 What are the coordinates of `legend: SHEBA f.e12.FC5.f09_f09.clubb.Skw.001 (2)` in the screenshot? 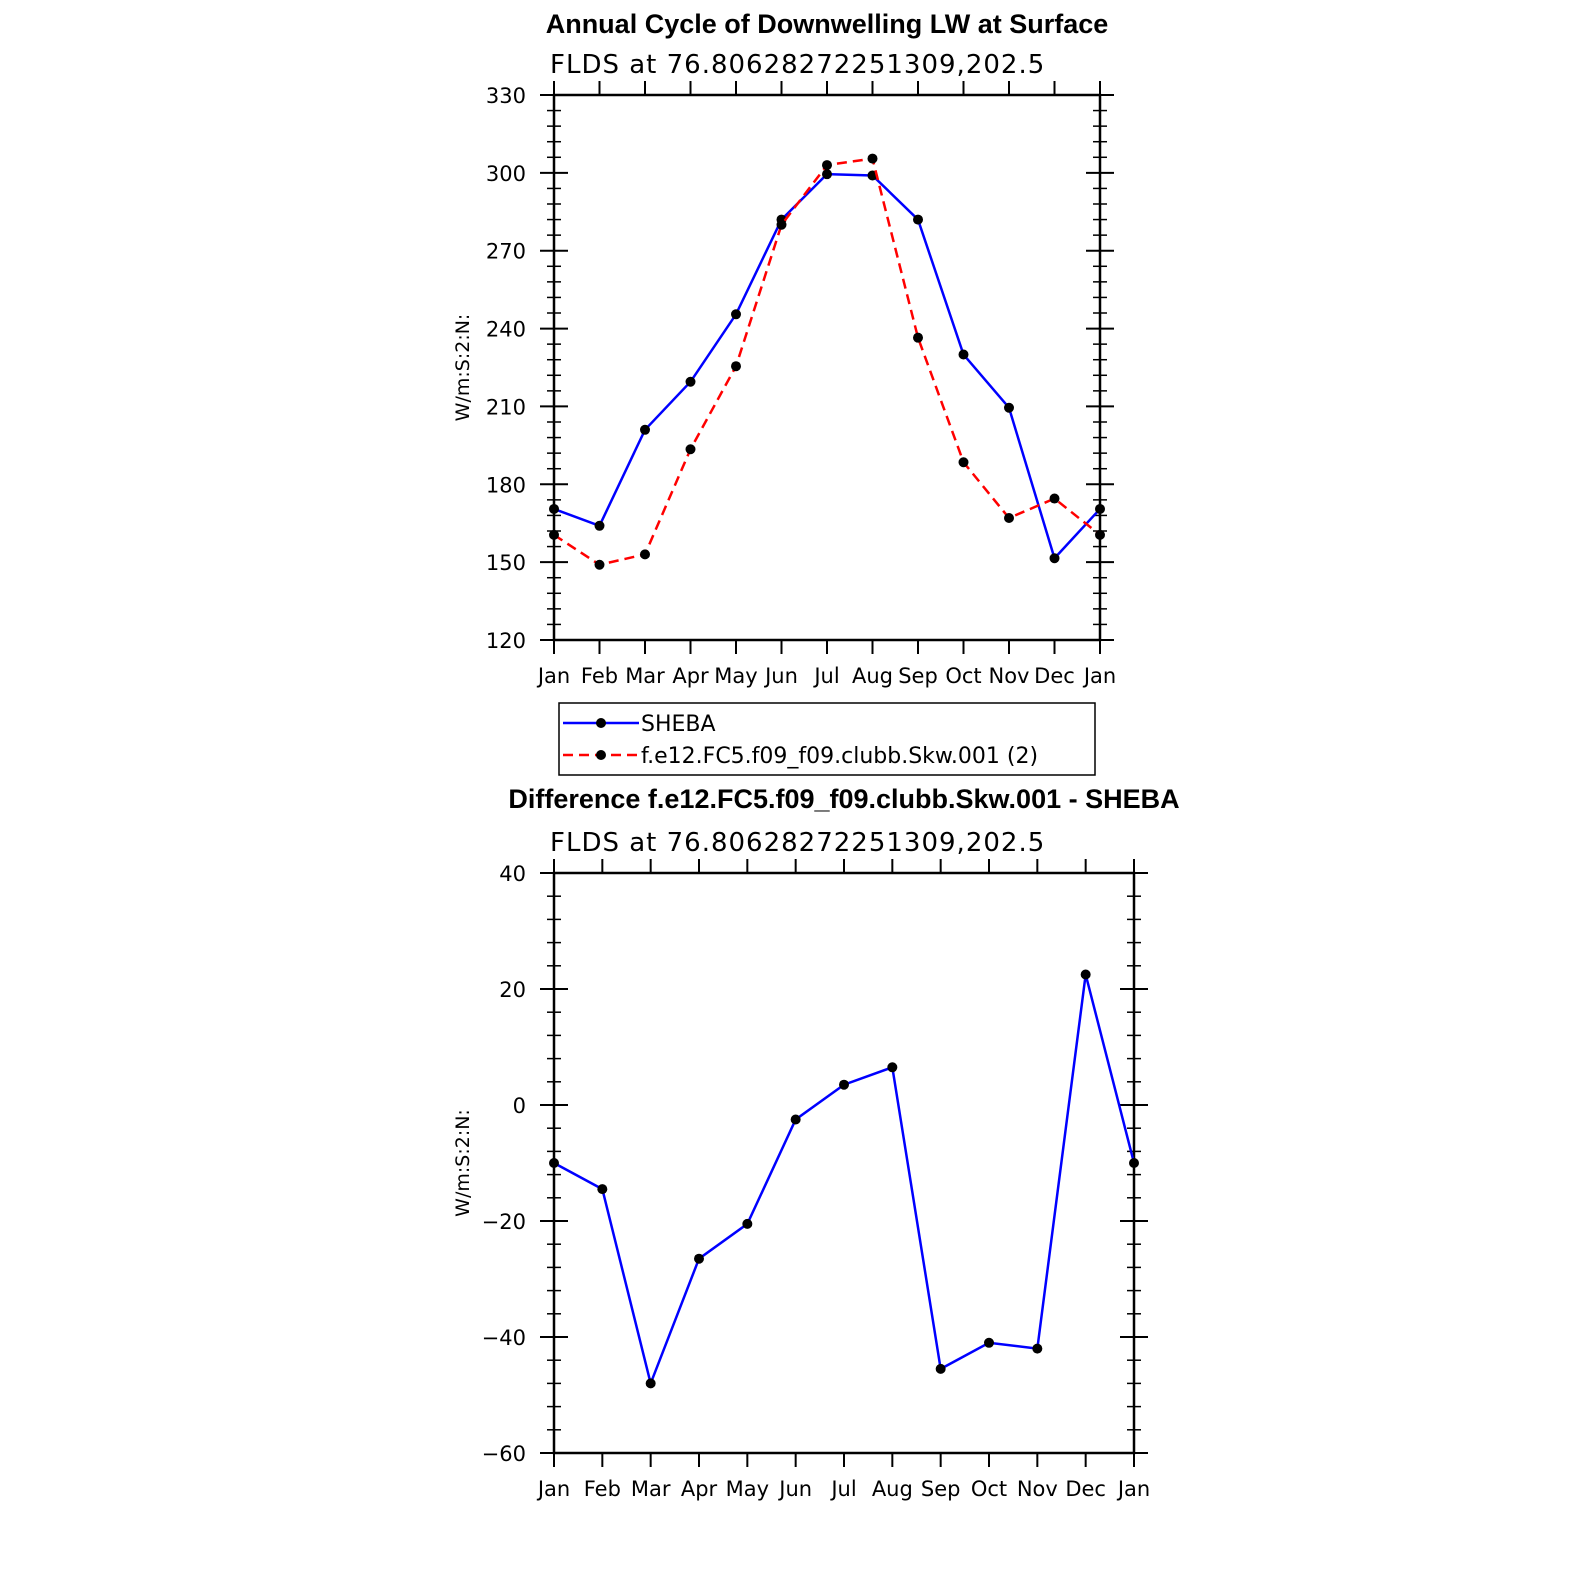 It's located at (827, 739).